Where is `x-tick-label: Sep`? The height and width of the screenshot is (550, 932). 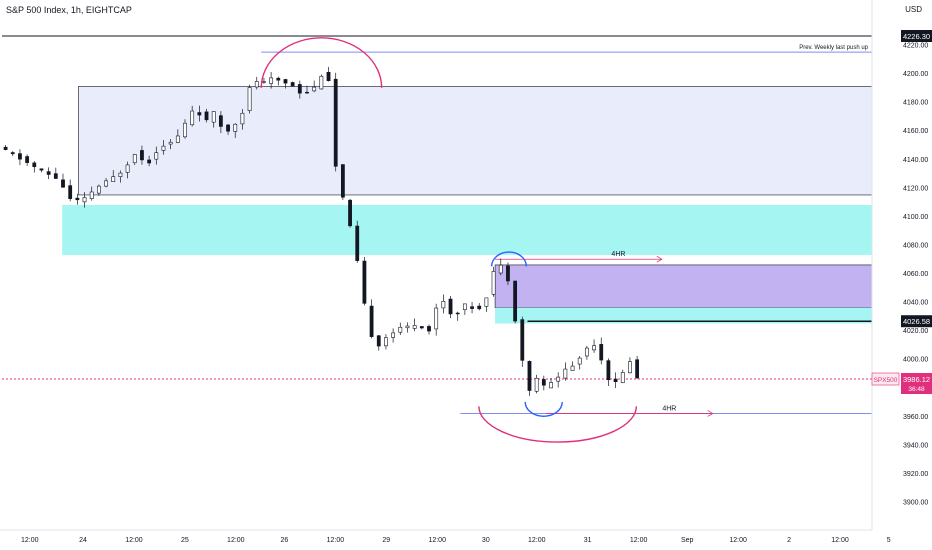 x-tick-label: Sep is located at coordinates (687, 540).